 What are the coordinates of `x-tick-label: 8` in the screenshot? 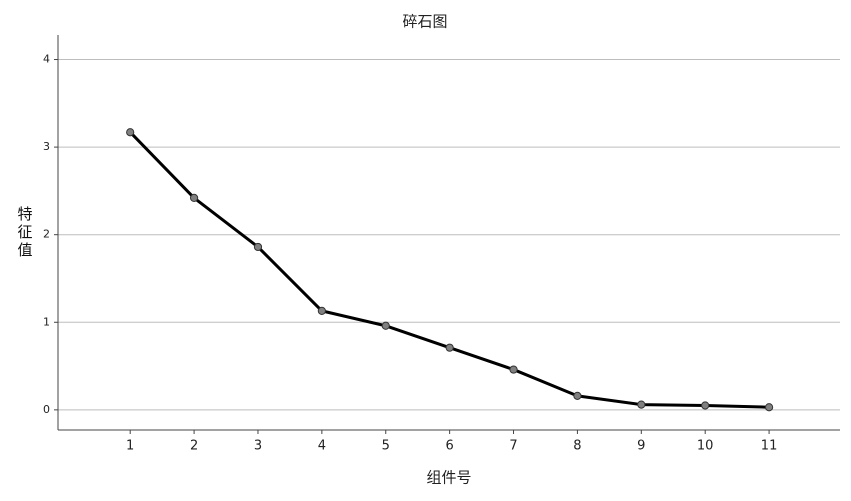 It's located at (577, 446).